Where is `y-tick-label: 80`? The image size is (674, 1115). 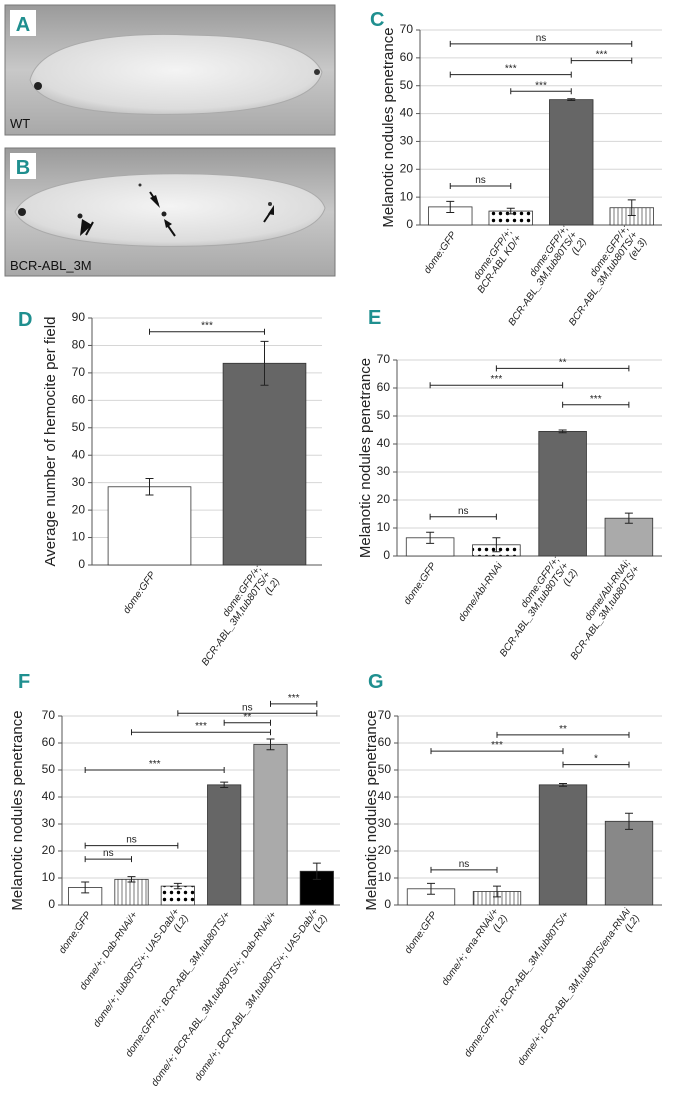 y-tick-label: 80 is located at coordinates (79, 345).